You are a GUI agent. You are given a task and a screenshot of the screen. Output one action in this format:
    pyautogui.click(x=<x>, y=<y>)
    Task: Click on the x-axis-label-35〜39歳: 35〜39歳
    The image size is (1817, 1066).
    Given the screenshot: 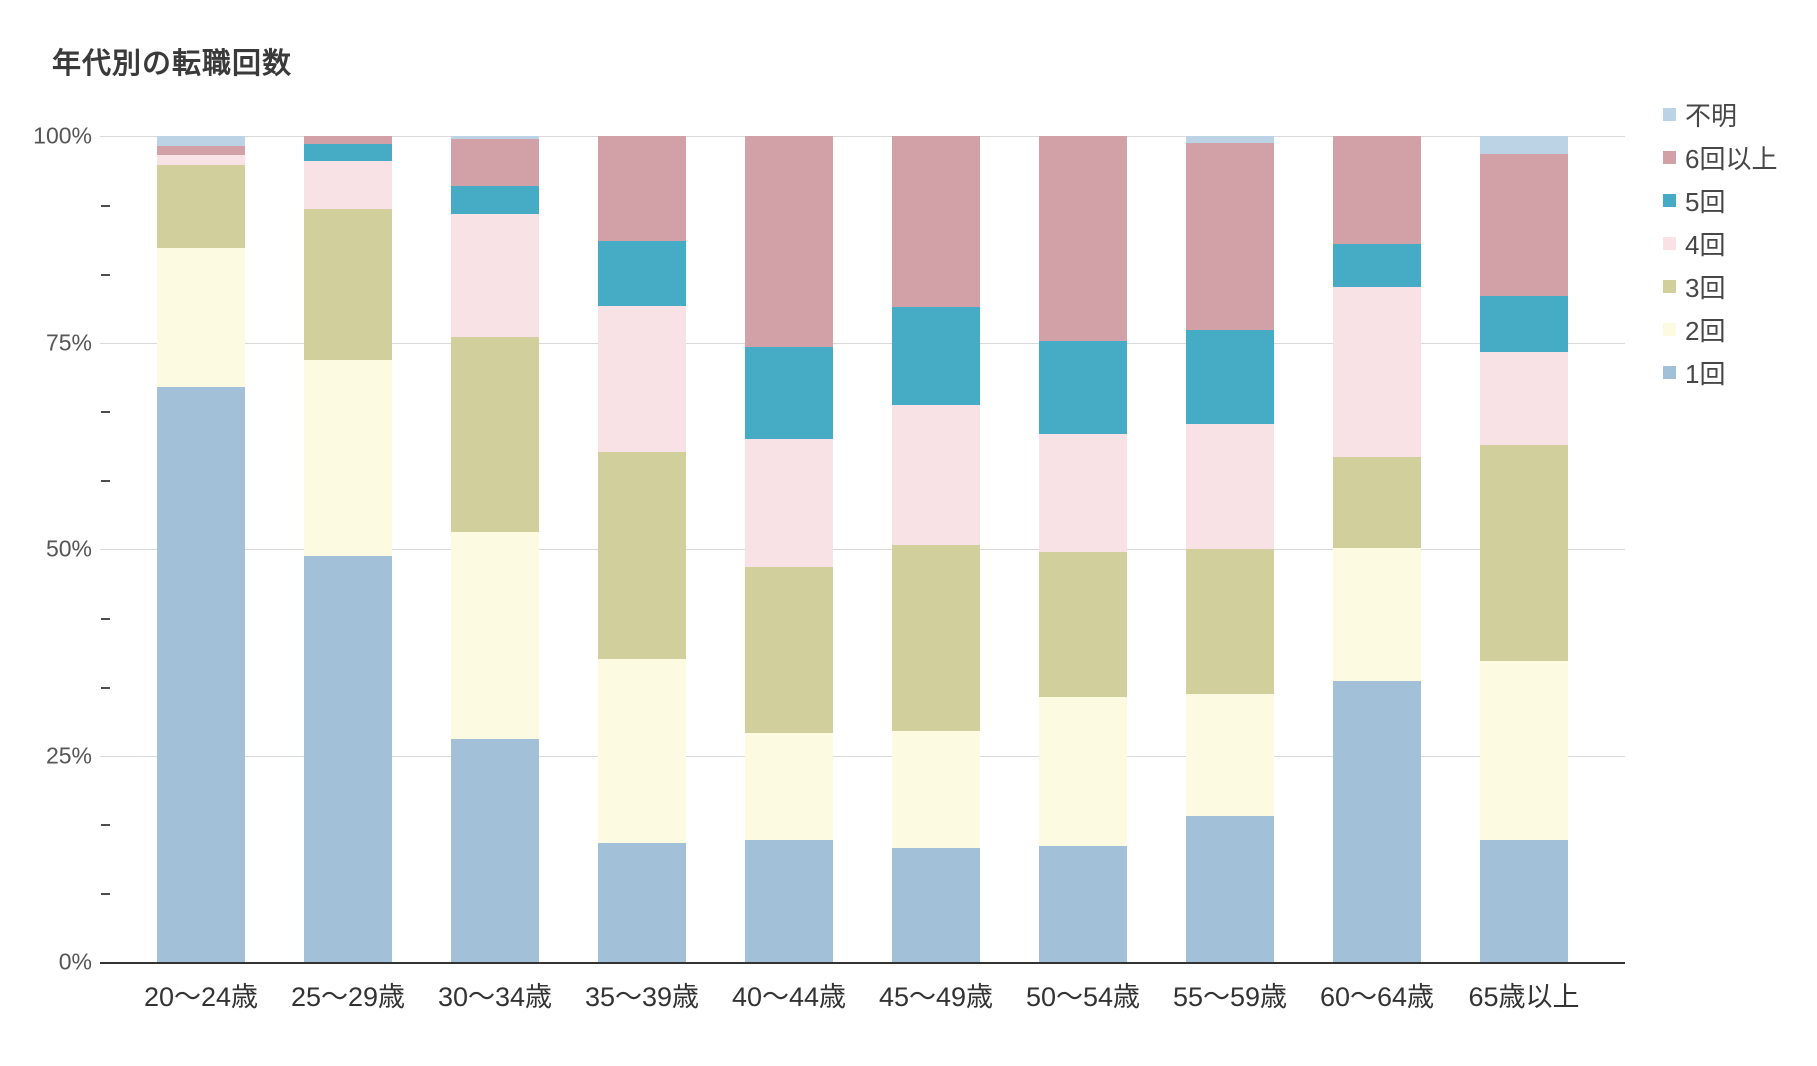 What is the action you would take?
    pyautogui.click(x=642, y=997)
    